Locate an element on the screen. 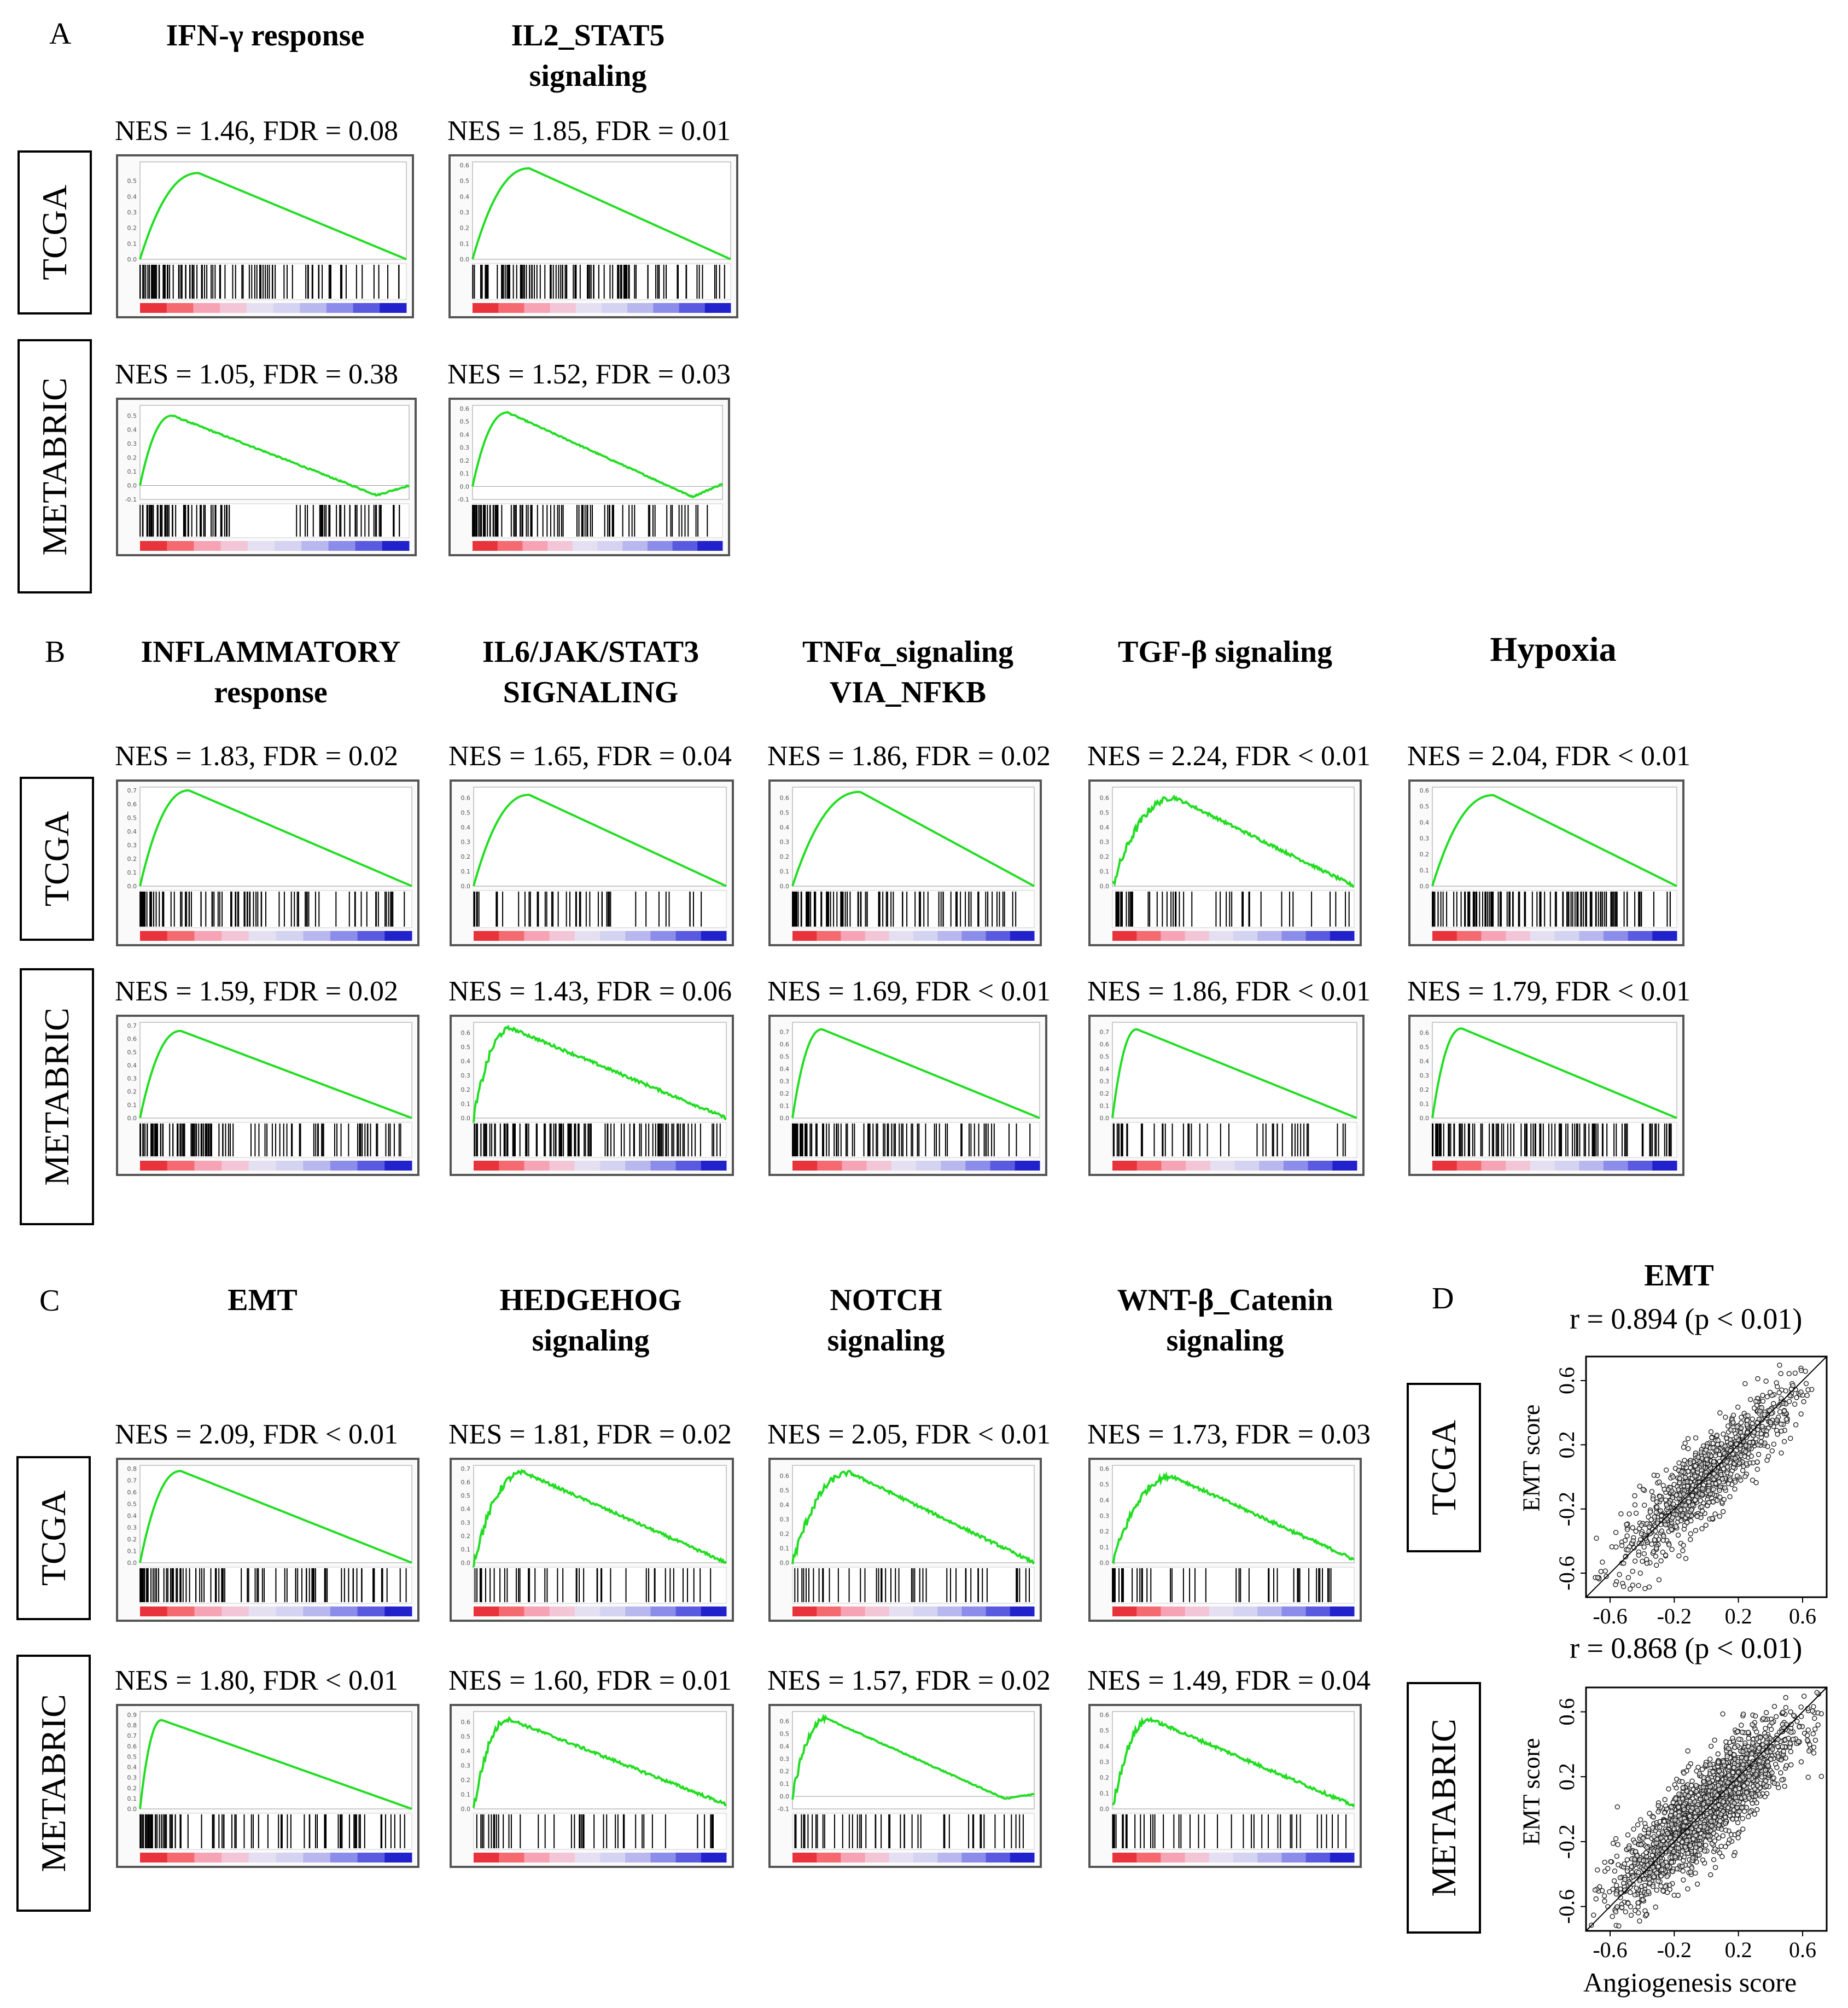 This screenshot has height=2008, width=1848. x-axis-label: Angiogenesis score is located at coordinates (1690, 1983).